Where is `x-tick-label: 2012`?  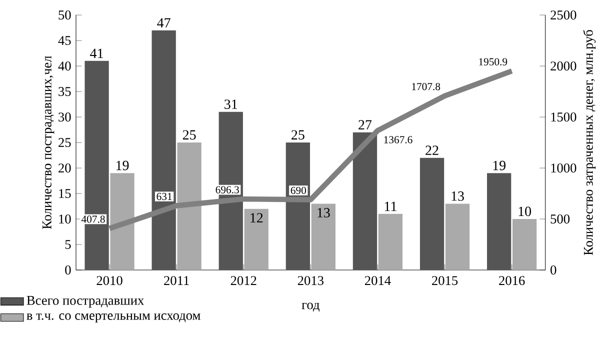 x-tick-label: 2012 is located at coordinates (243, 281).